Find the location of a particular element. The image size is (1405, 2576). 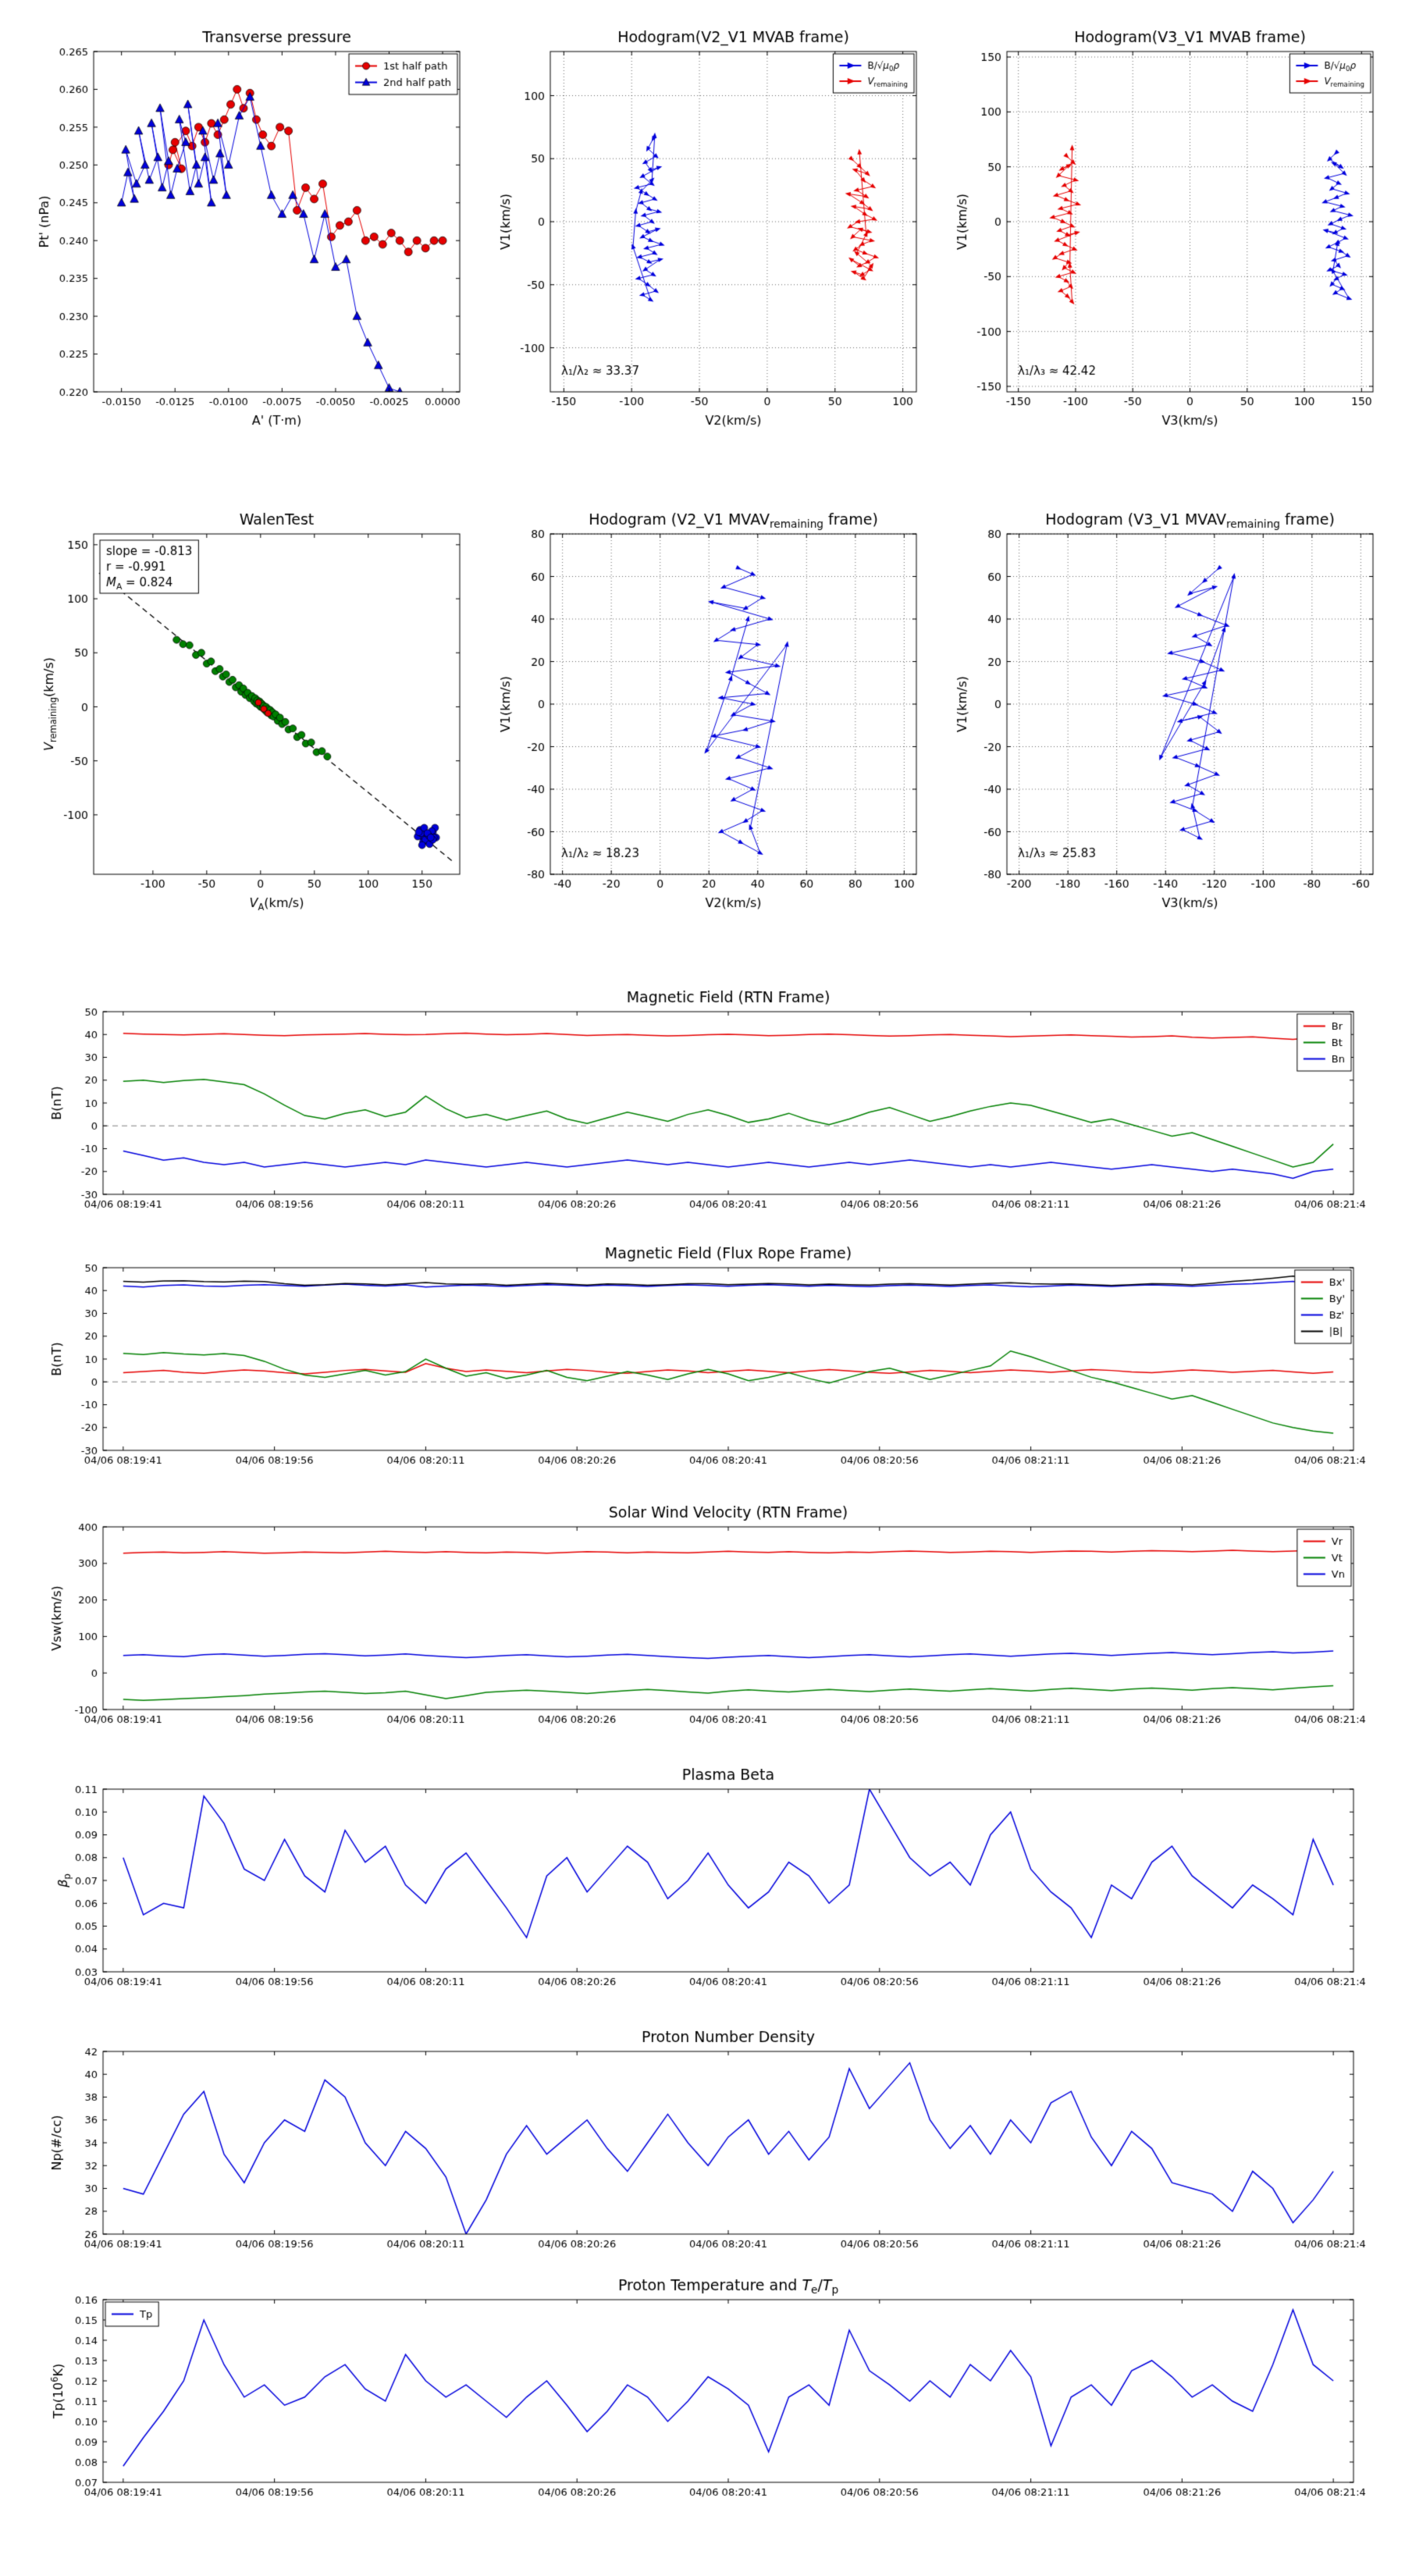

chart-proton-temperature-canvas is located at coordinates (703, 2397).